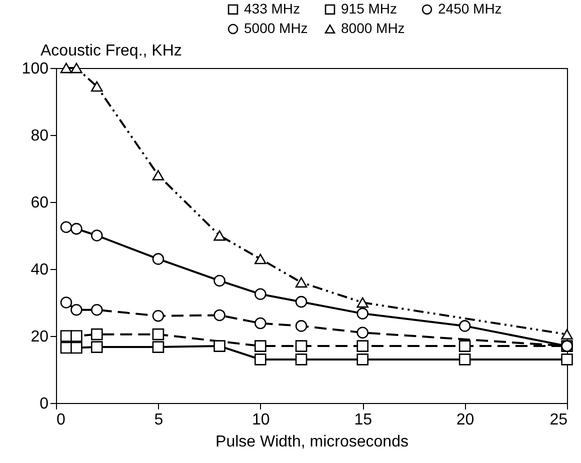  I want to click on y-tick-label: 80, so click(39, 136).